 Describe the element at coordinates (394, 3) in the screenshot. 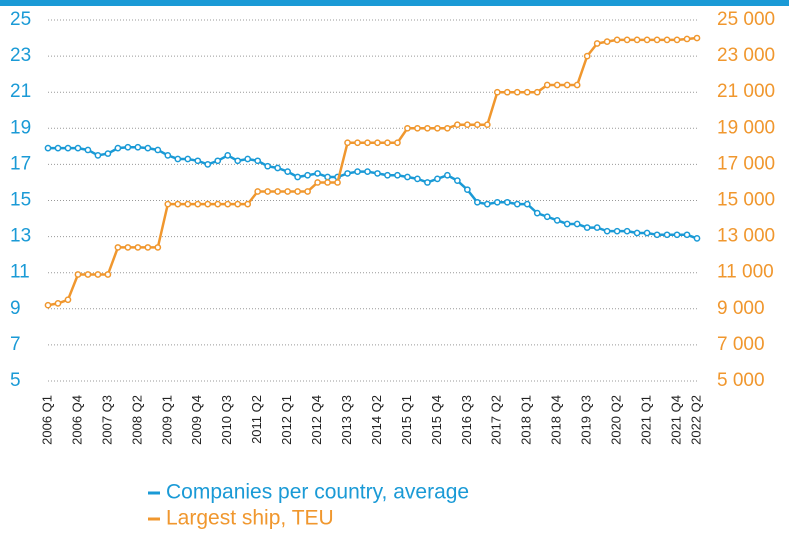

I see `top-bar` at that location.